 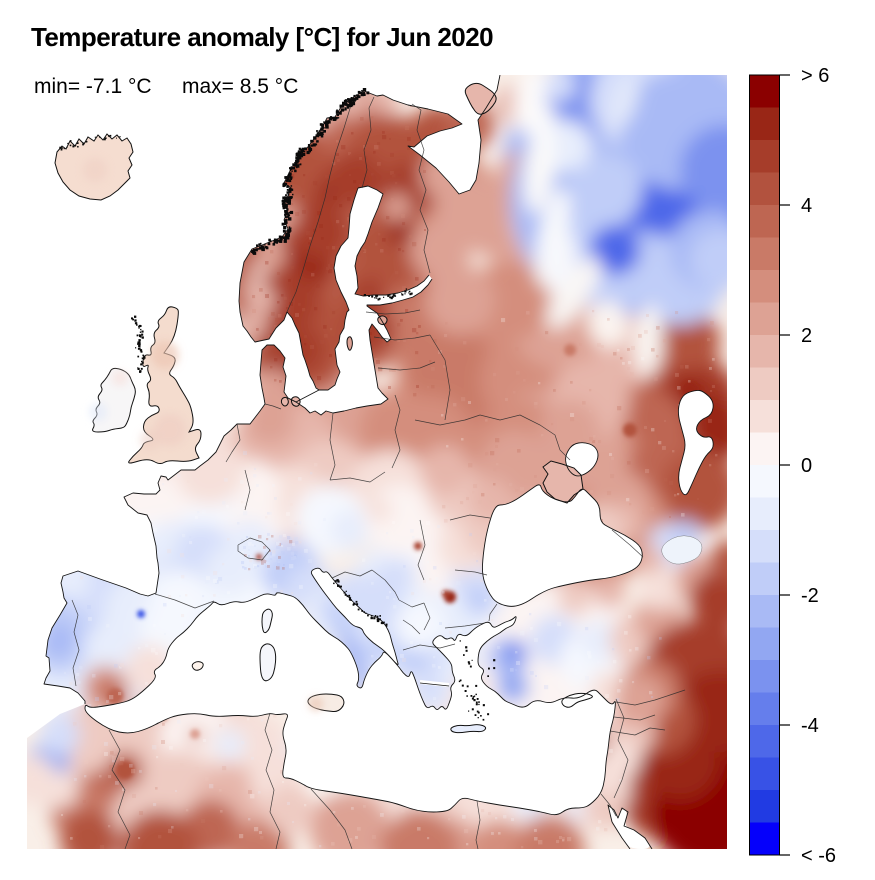 I want to click on svg-text: > 6, so click(x=815, y=76).